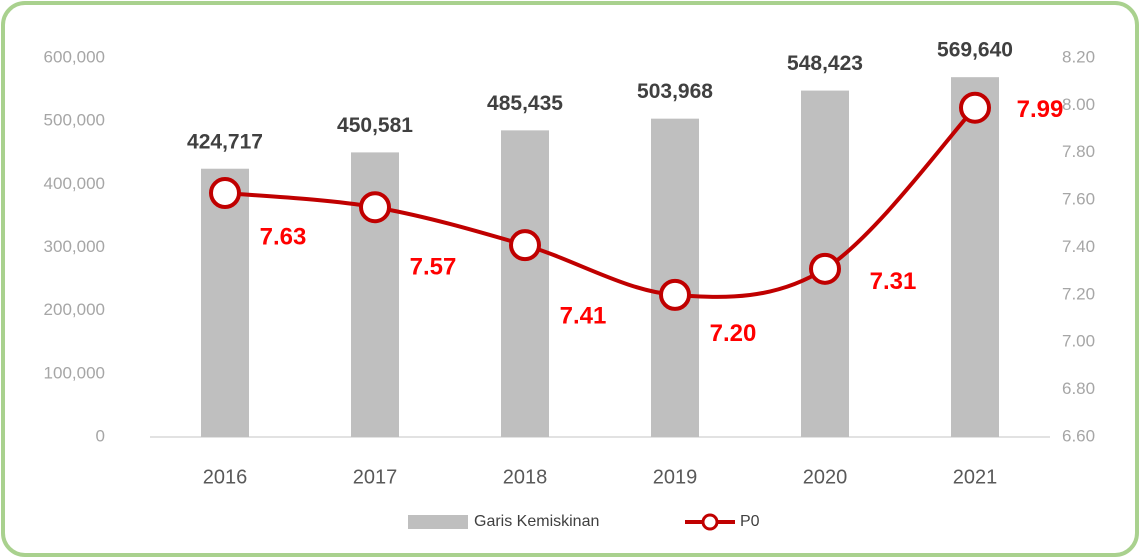 This screenshot has width=1140, height=558. What do you see at coordinates (1078, 293) in the screenshot?
I see `y2-tick-label: 7.20` at bounding box center [1078, 293].